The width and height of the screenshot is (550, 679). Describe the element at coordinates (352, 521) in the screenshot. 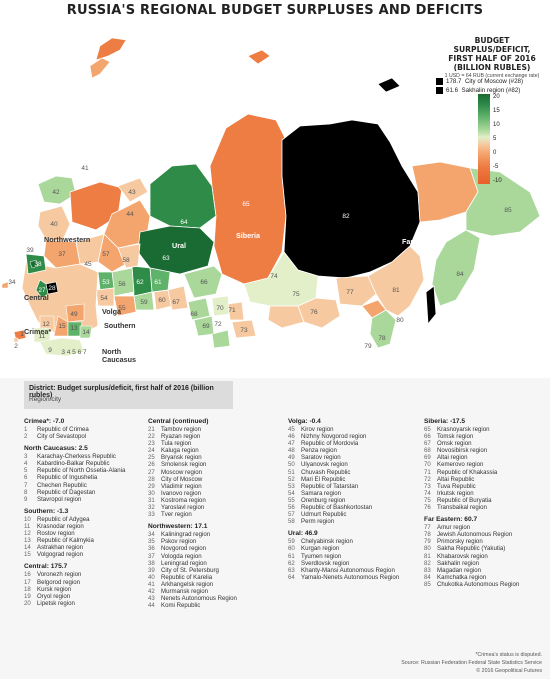

I see `region-row: 58 Perm region` at that location.